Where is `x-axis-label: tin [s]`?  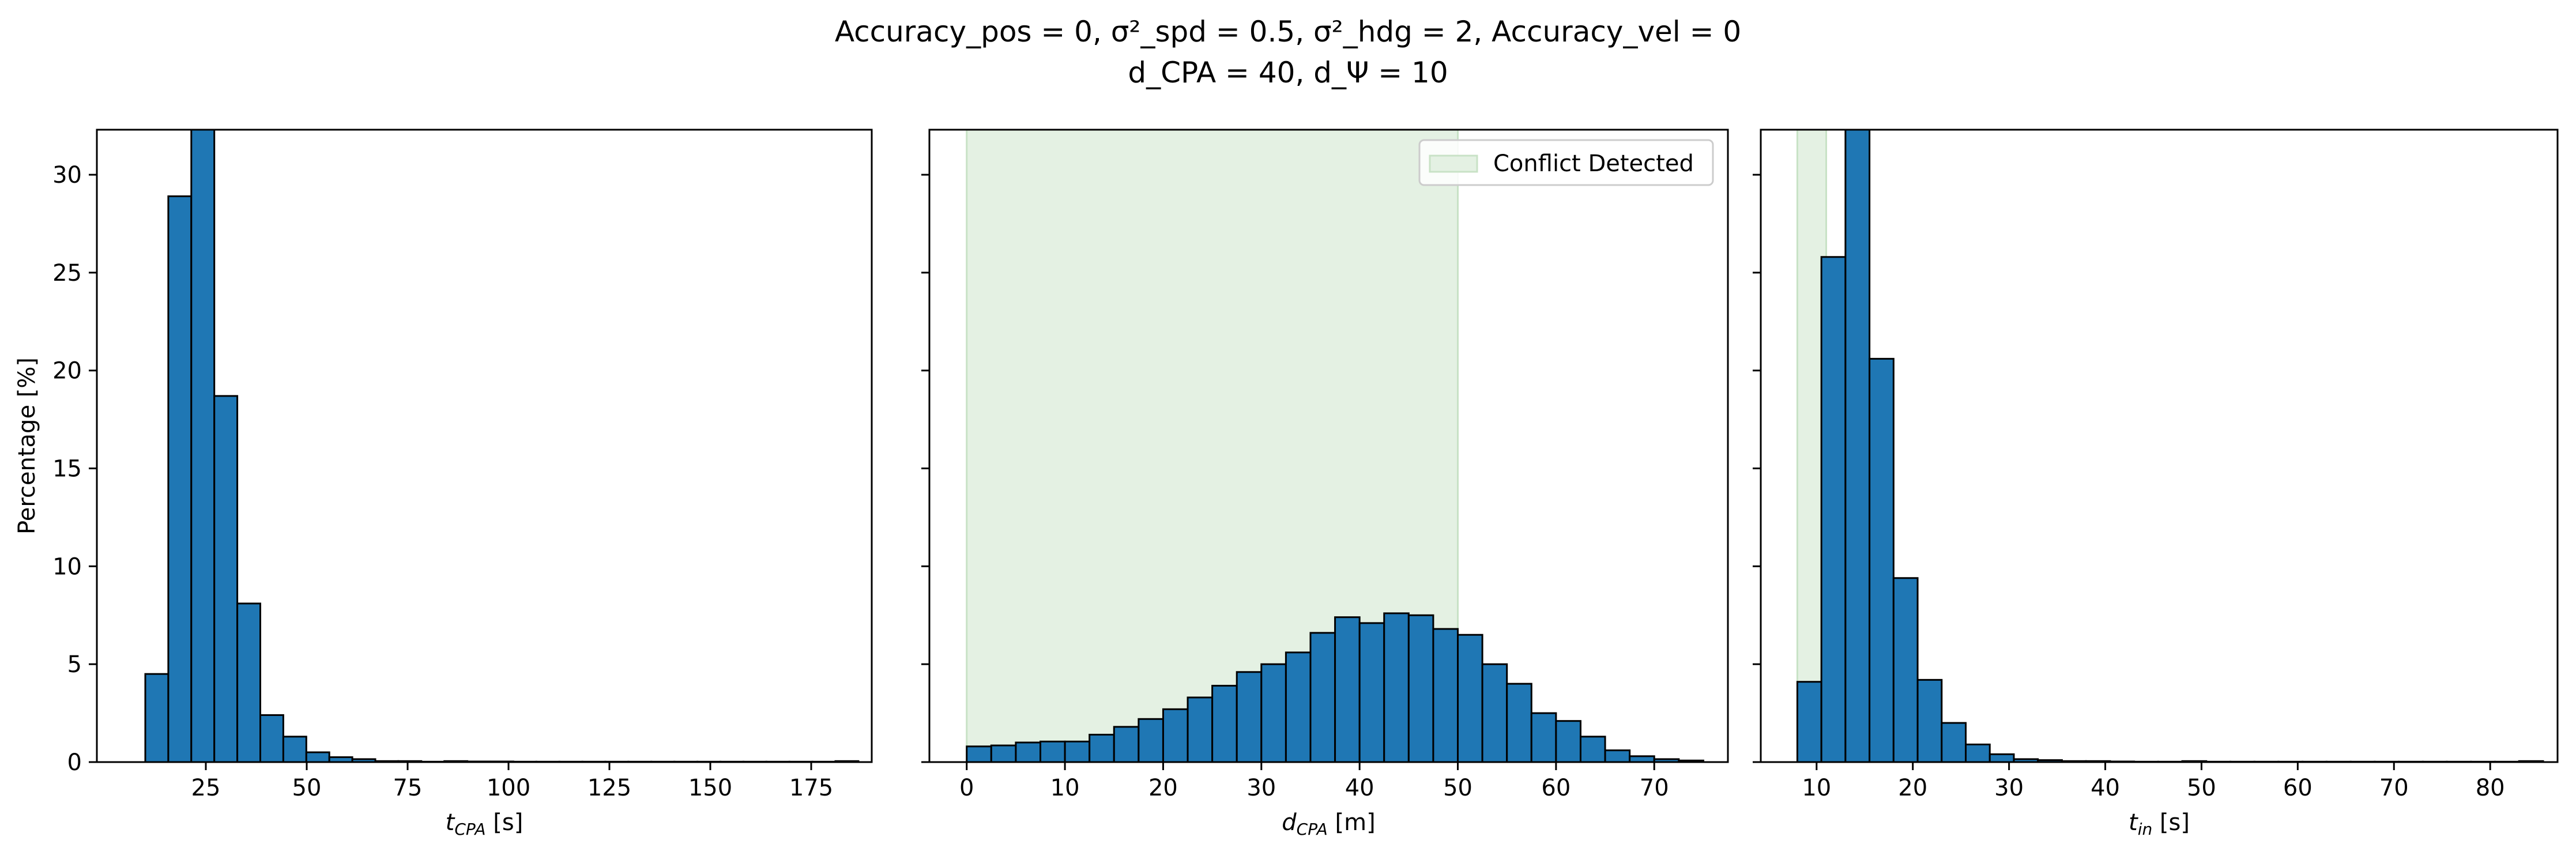 x-axis-label: tin [s] is located at coordinates (2159, 824).